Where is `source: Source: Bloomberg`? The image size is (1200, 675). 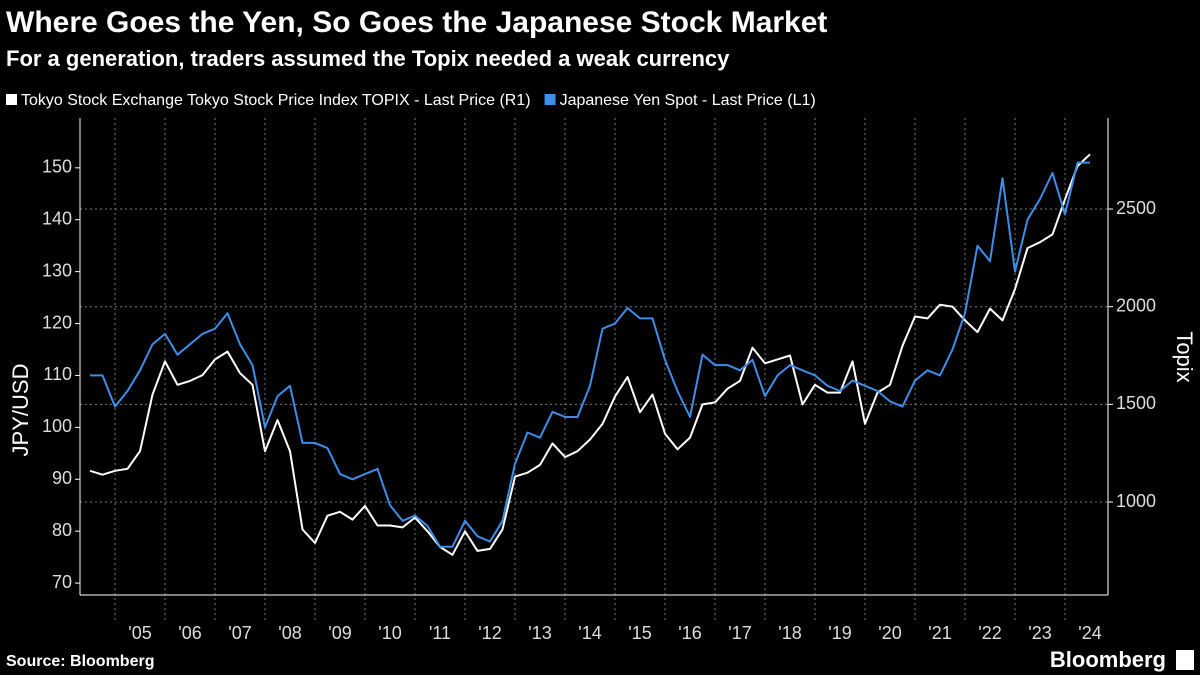
source: Source: Bloomberg is located at coordinates (80, 661).